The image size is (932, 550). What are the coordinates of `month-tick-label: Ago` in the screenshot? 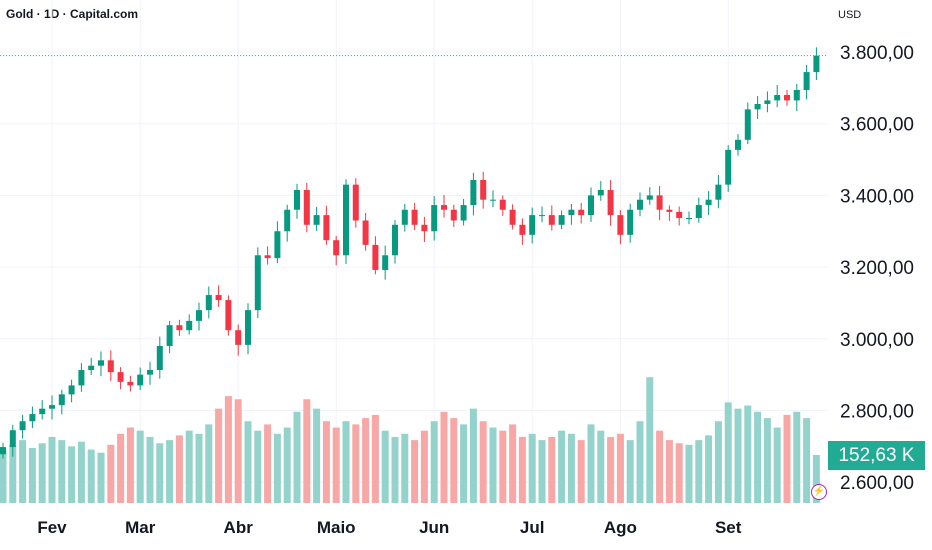 It's located at (620, 527).